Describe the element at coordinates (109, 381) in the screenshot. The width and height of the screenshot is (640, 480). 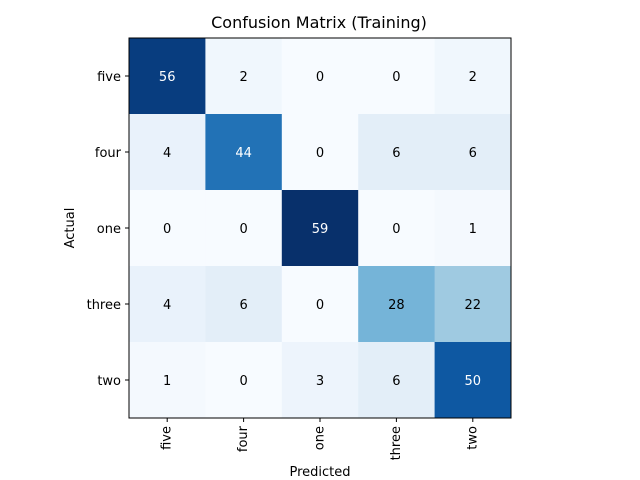
I see `y-tick-label: two` at that location.